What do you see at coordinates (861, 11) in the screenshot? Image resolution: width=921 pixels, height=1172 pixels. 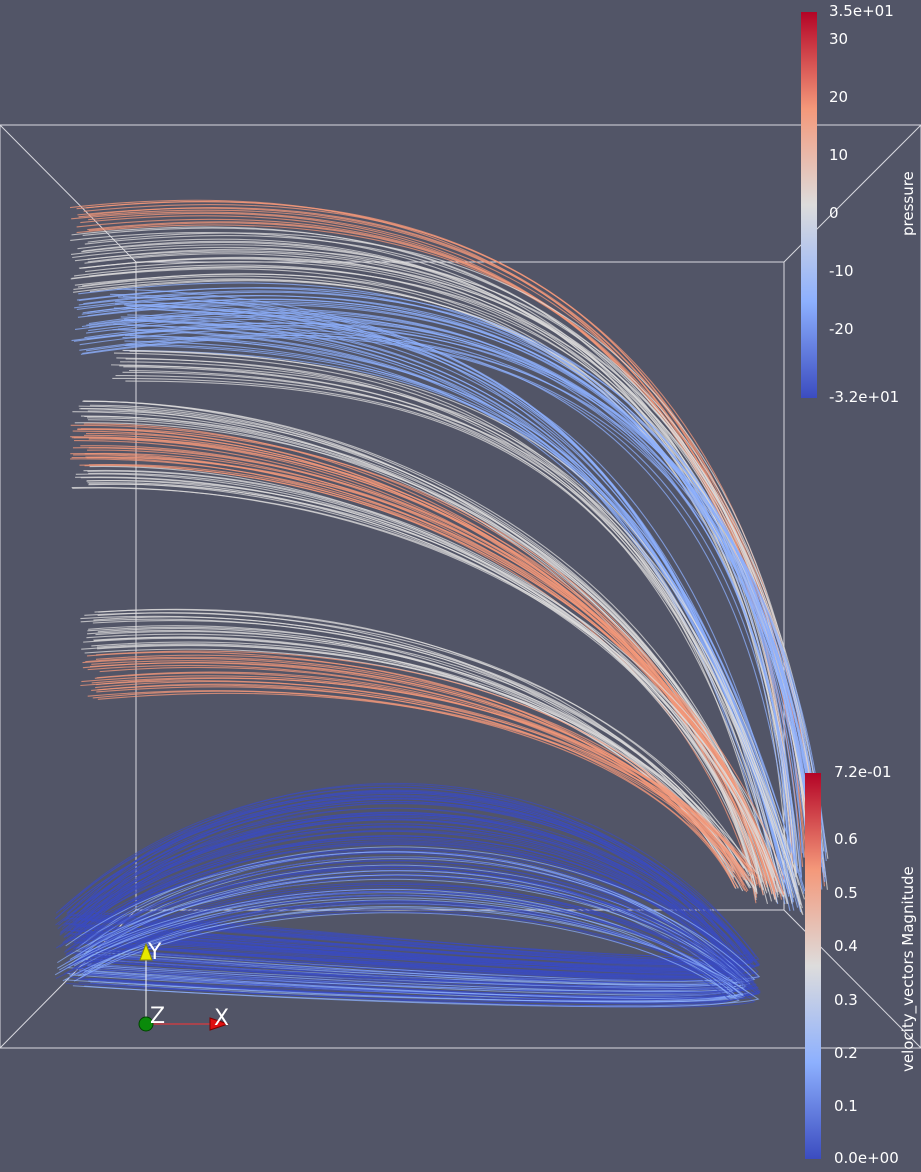 I see `pressure-max-label: 3.5e+01` at bounding box center [861, 11].